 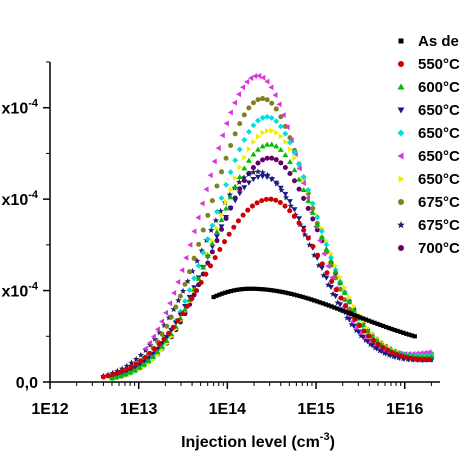 I want to click on x-tick-label: 1E16, so click(x=404, y=409).